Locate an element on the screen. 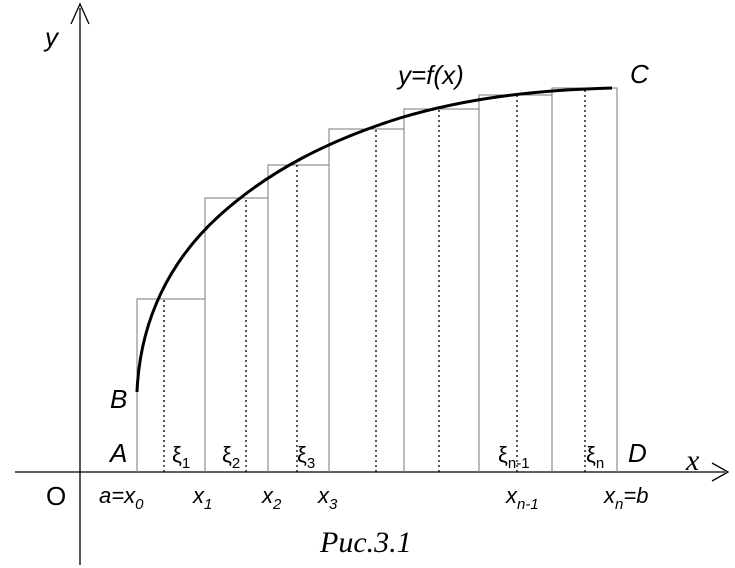  x-tick-3: x3 is located at coordinates (327, 498).